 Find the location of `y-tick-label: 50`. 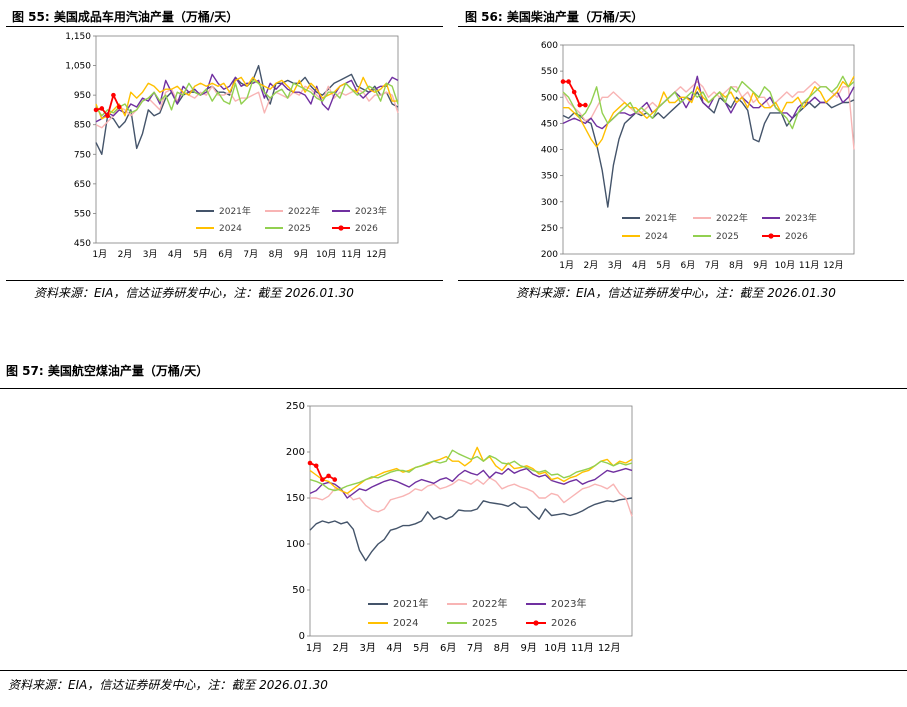

y-tick-label: 50 is located at coordinates (298, 590).